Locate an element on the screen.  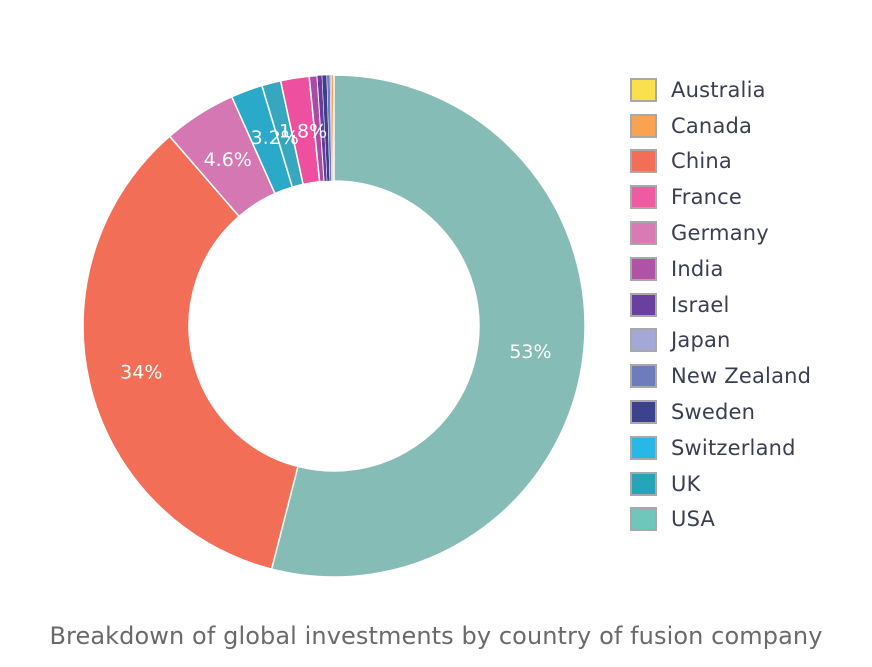
legend-item-germany: Germany is located at coordinates (720, 233).